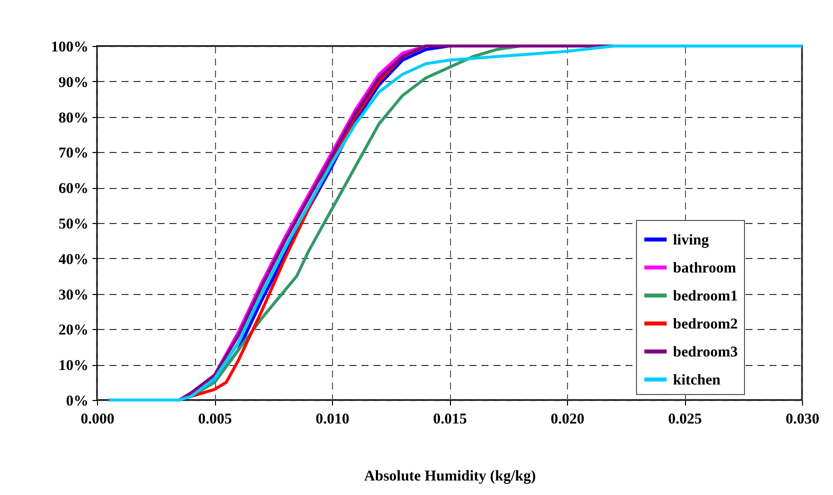 Image resolution: width=833 pixels, height=495 pixels. What do you see at coordinates (69, 48) in the screenshot?
I see `y-tick-label: 100%` at bounding box center [69, 48].